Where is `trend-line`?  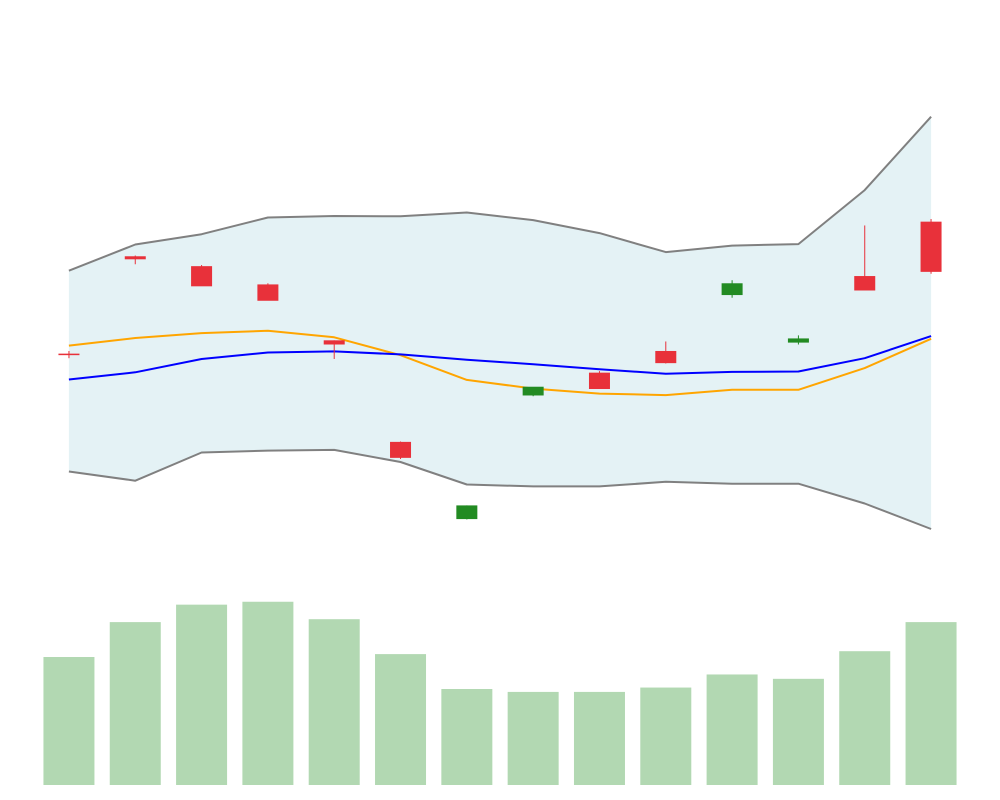
trend-line is located at coordinates (500, 358).